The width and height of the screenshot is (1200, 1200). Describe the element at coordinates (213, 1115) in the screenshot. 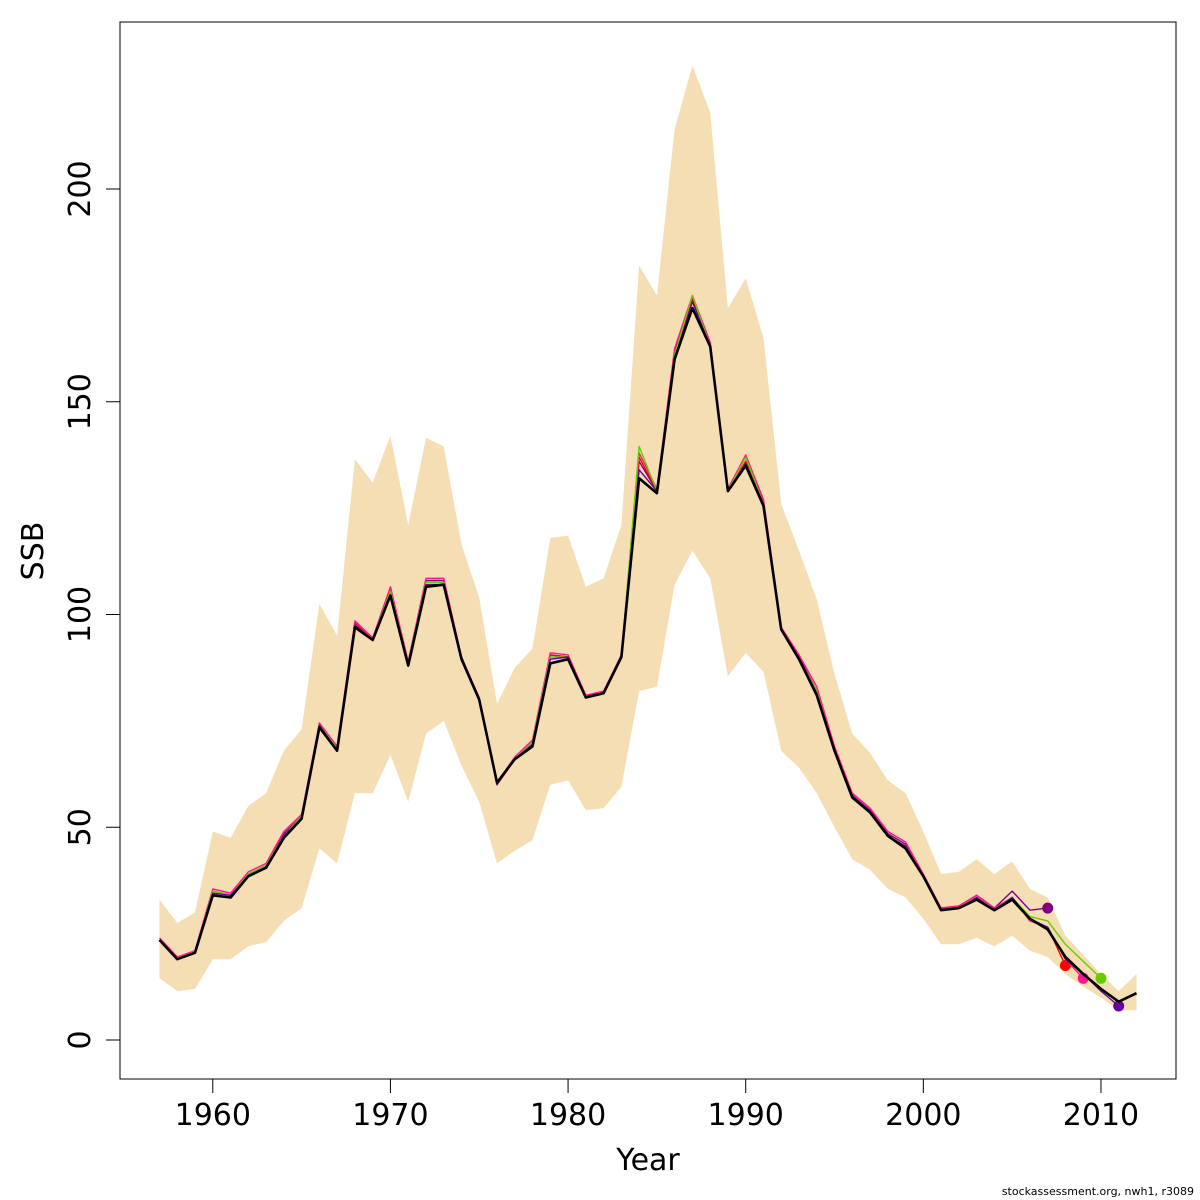

I see `x-tick-label: 1960` at that location.